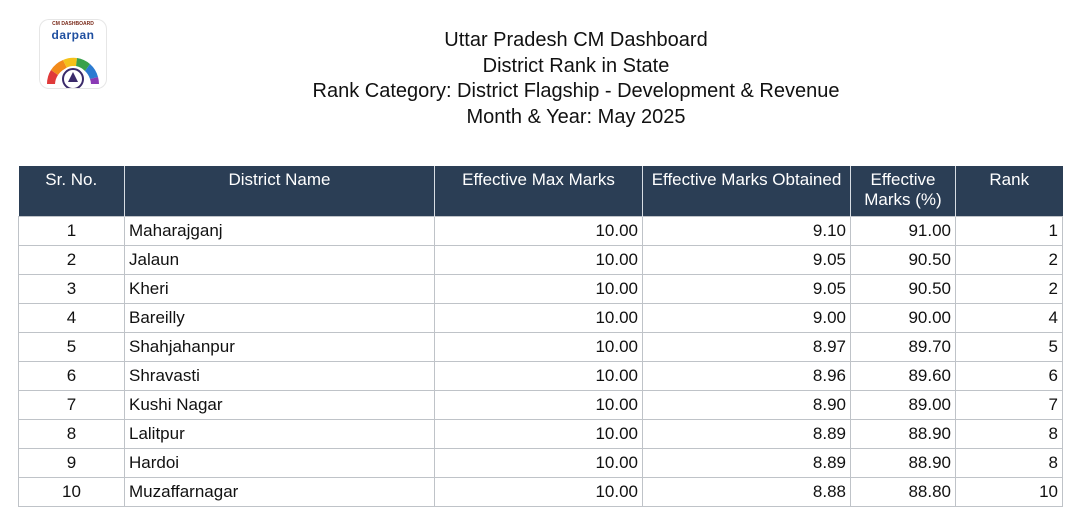 Image resolution: width=1080 pixels, height=508 pixels. Describe the element at coordinates (903, 191) in the screenshot. I see `column-header-marks-percent: Effective Marks (%)` at that location.